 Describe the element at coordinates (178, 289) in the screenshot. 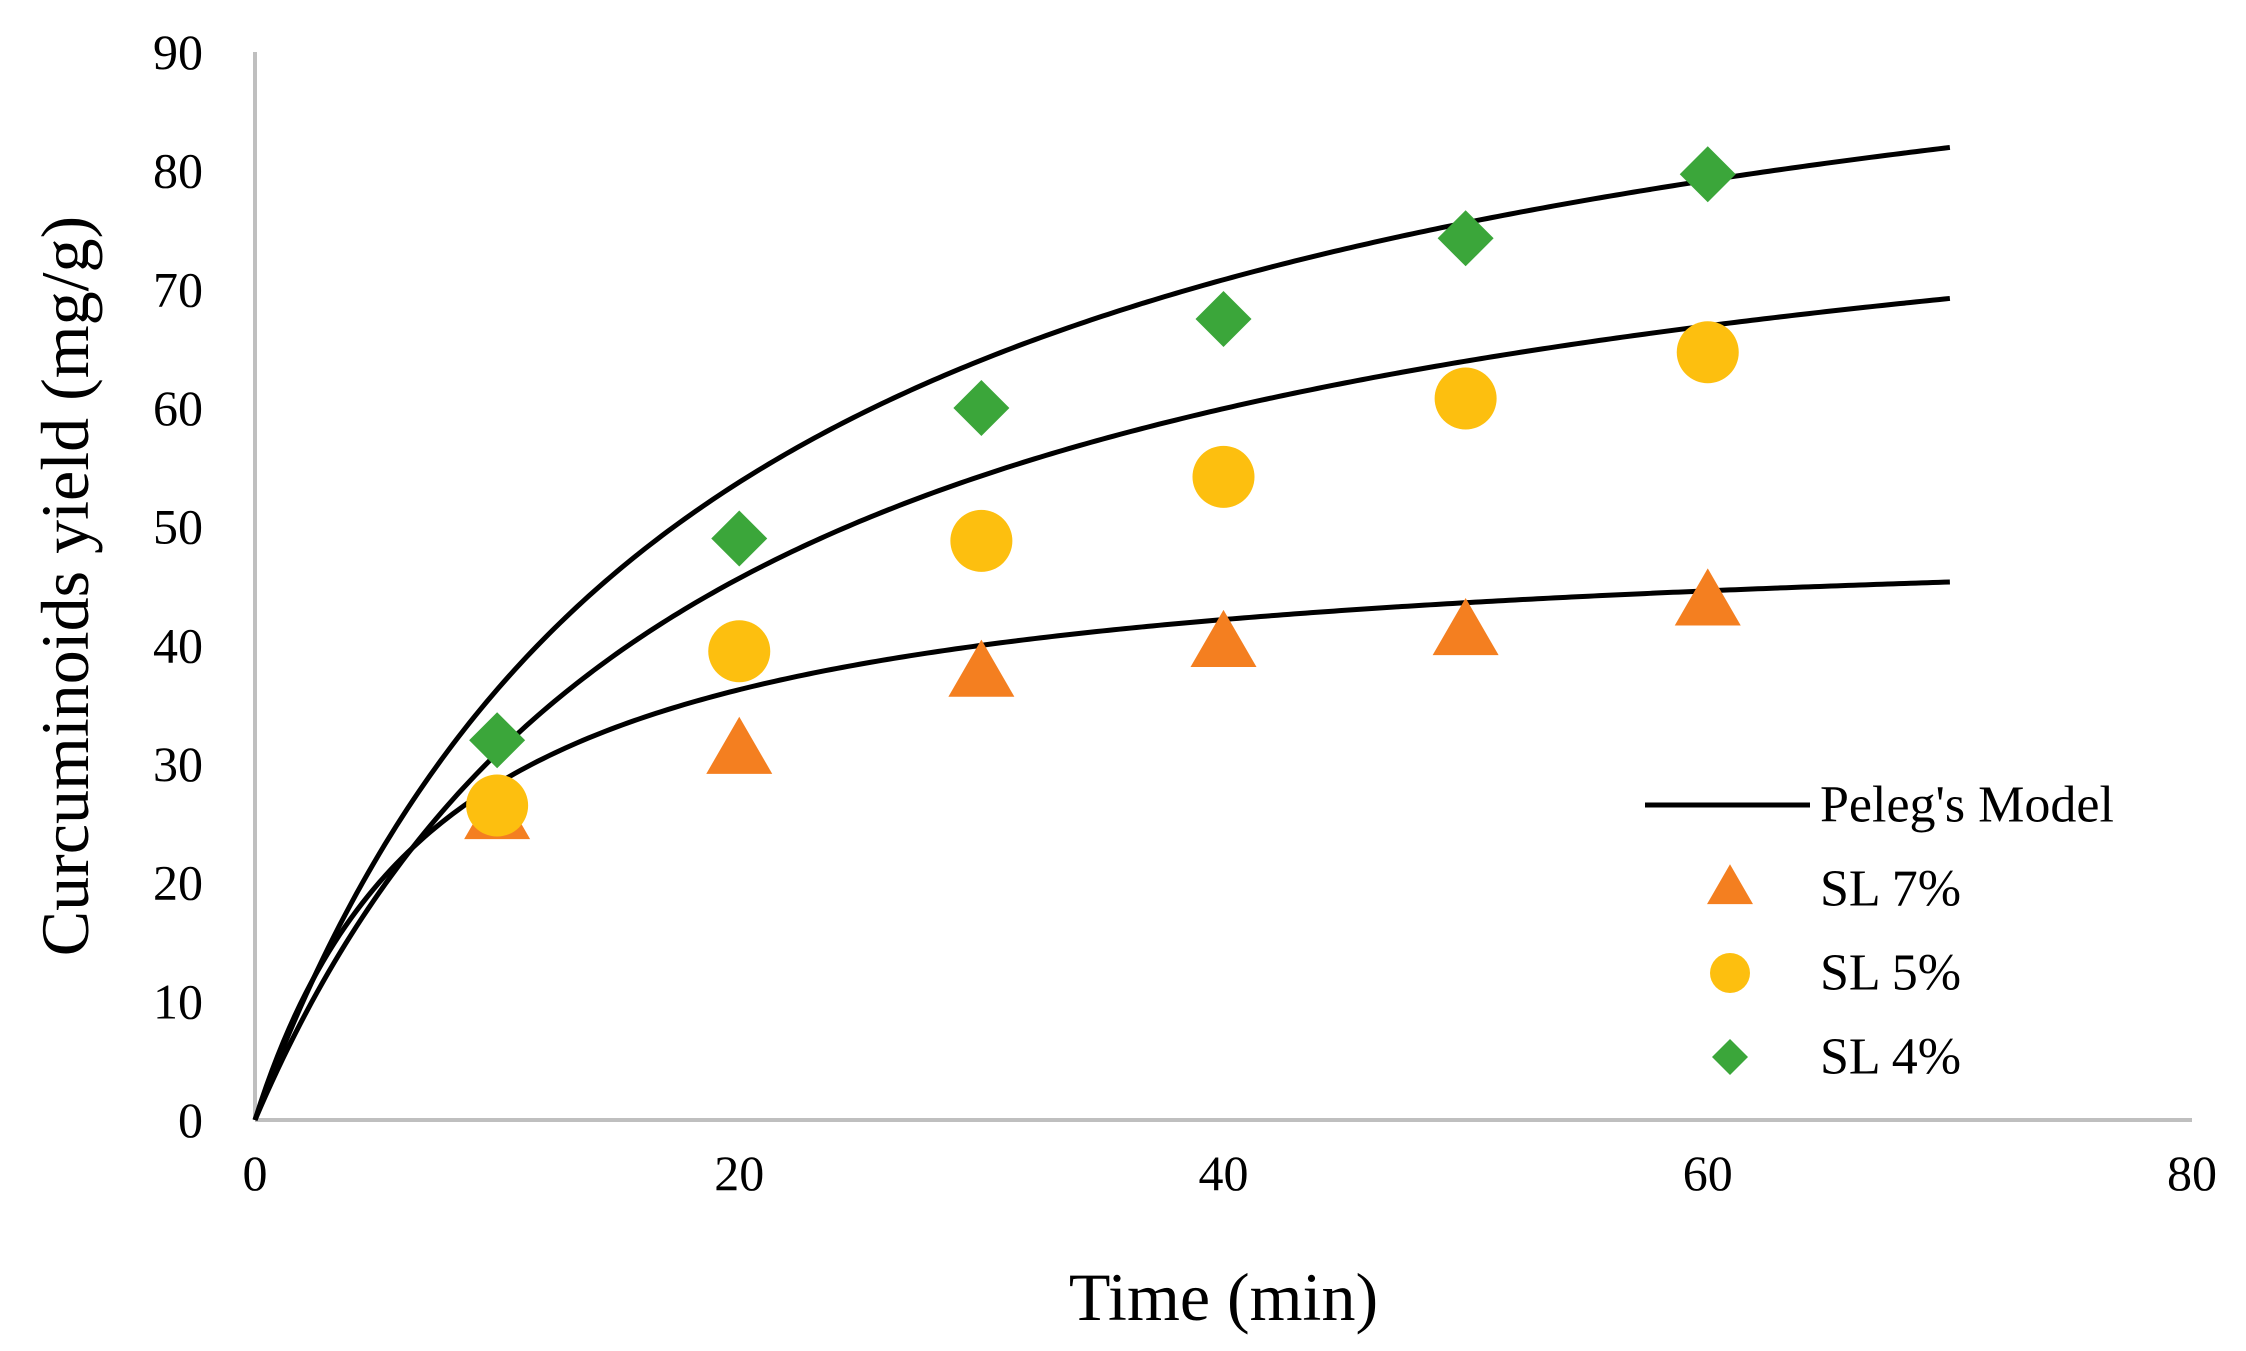

I see `y-tick-label: 70` at that location.